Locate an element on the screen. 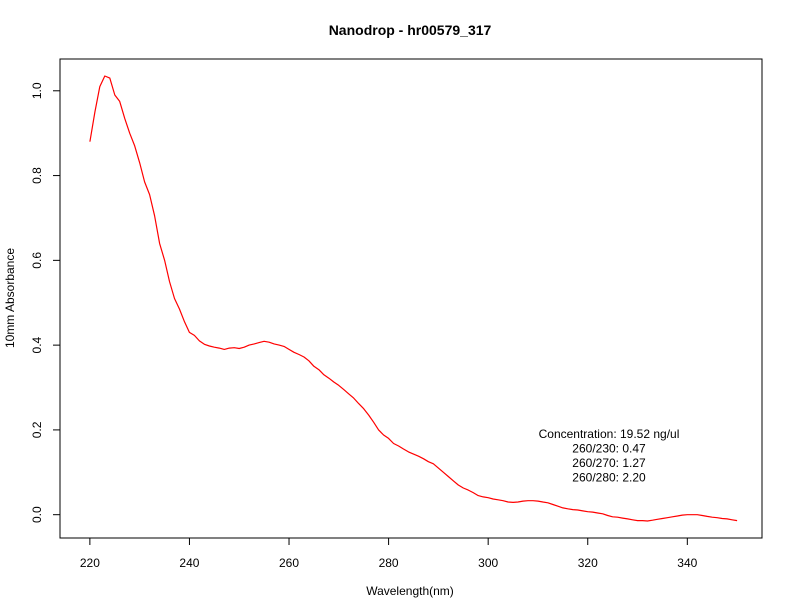 This screenshot has width=792, height=612. x-tick-label: 320 is located at coordinates (588, 563).